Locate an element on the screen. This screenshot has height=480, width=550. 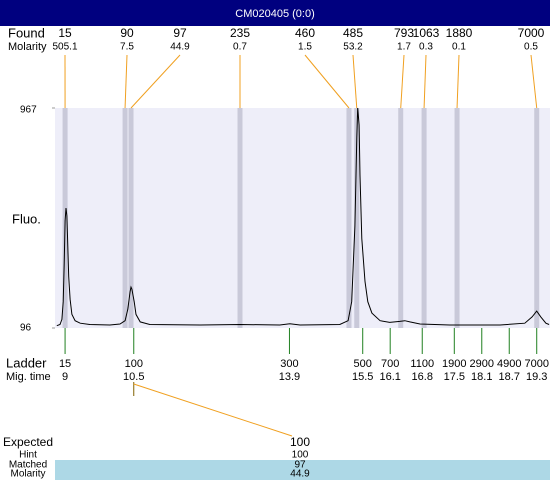
found-size: 235 is located at coordinates (240, 33).